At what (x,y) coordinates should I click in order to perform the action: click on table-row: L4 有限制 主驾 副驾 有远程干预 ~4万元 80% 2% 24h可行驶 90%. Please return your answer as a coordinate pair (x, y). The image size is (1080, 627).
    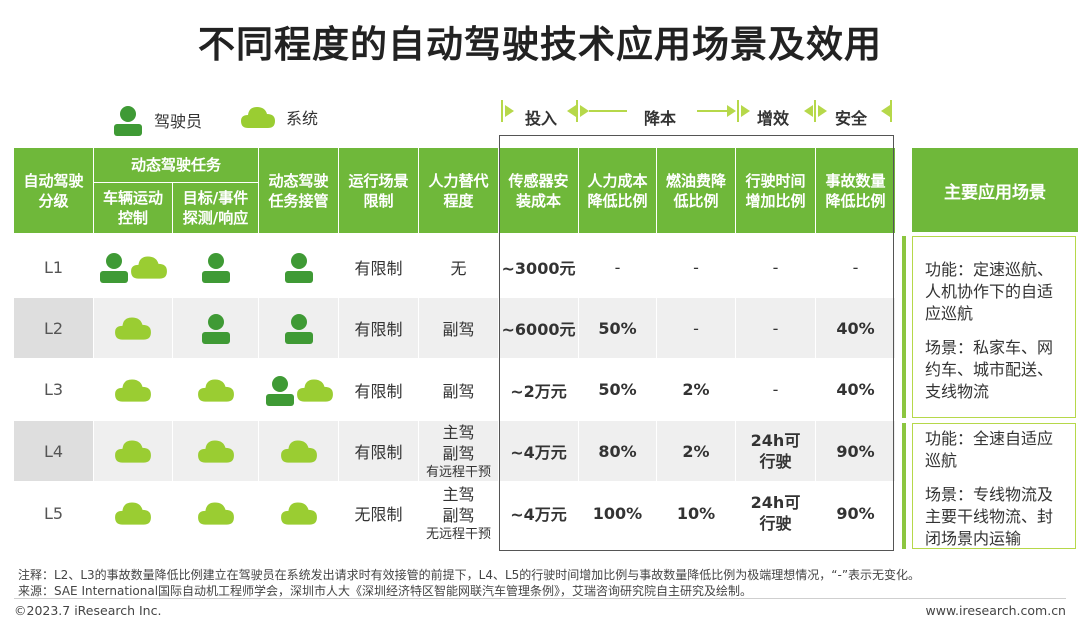
    Looking at the image, I should click on (454, 451).